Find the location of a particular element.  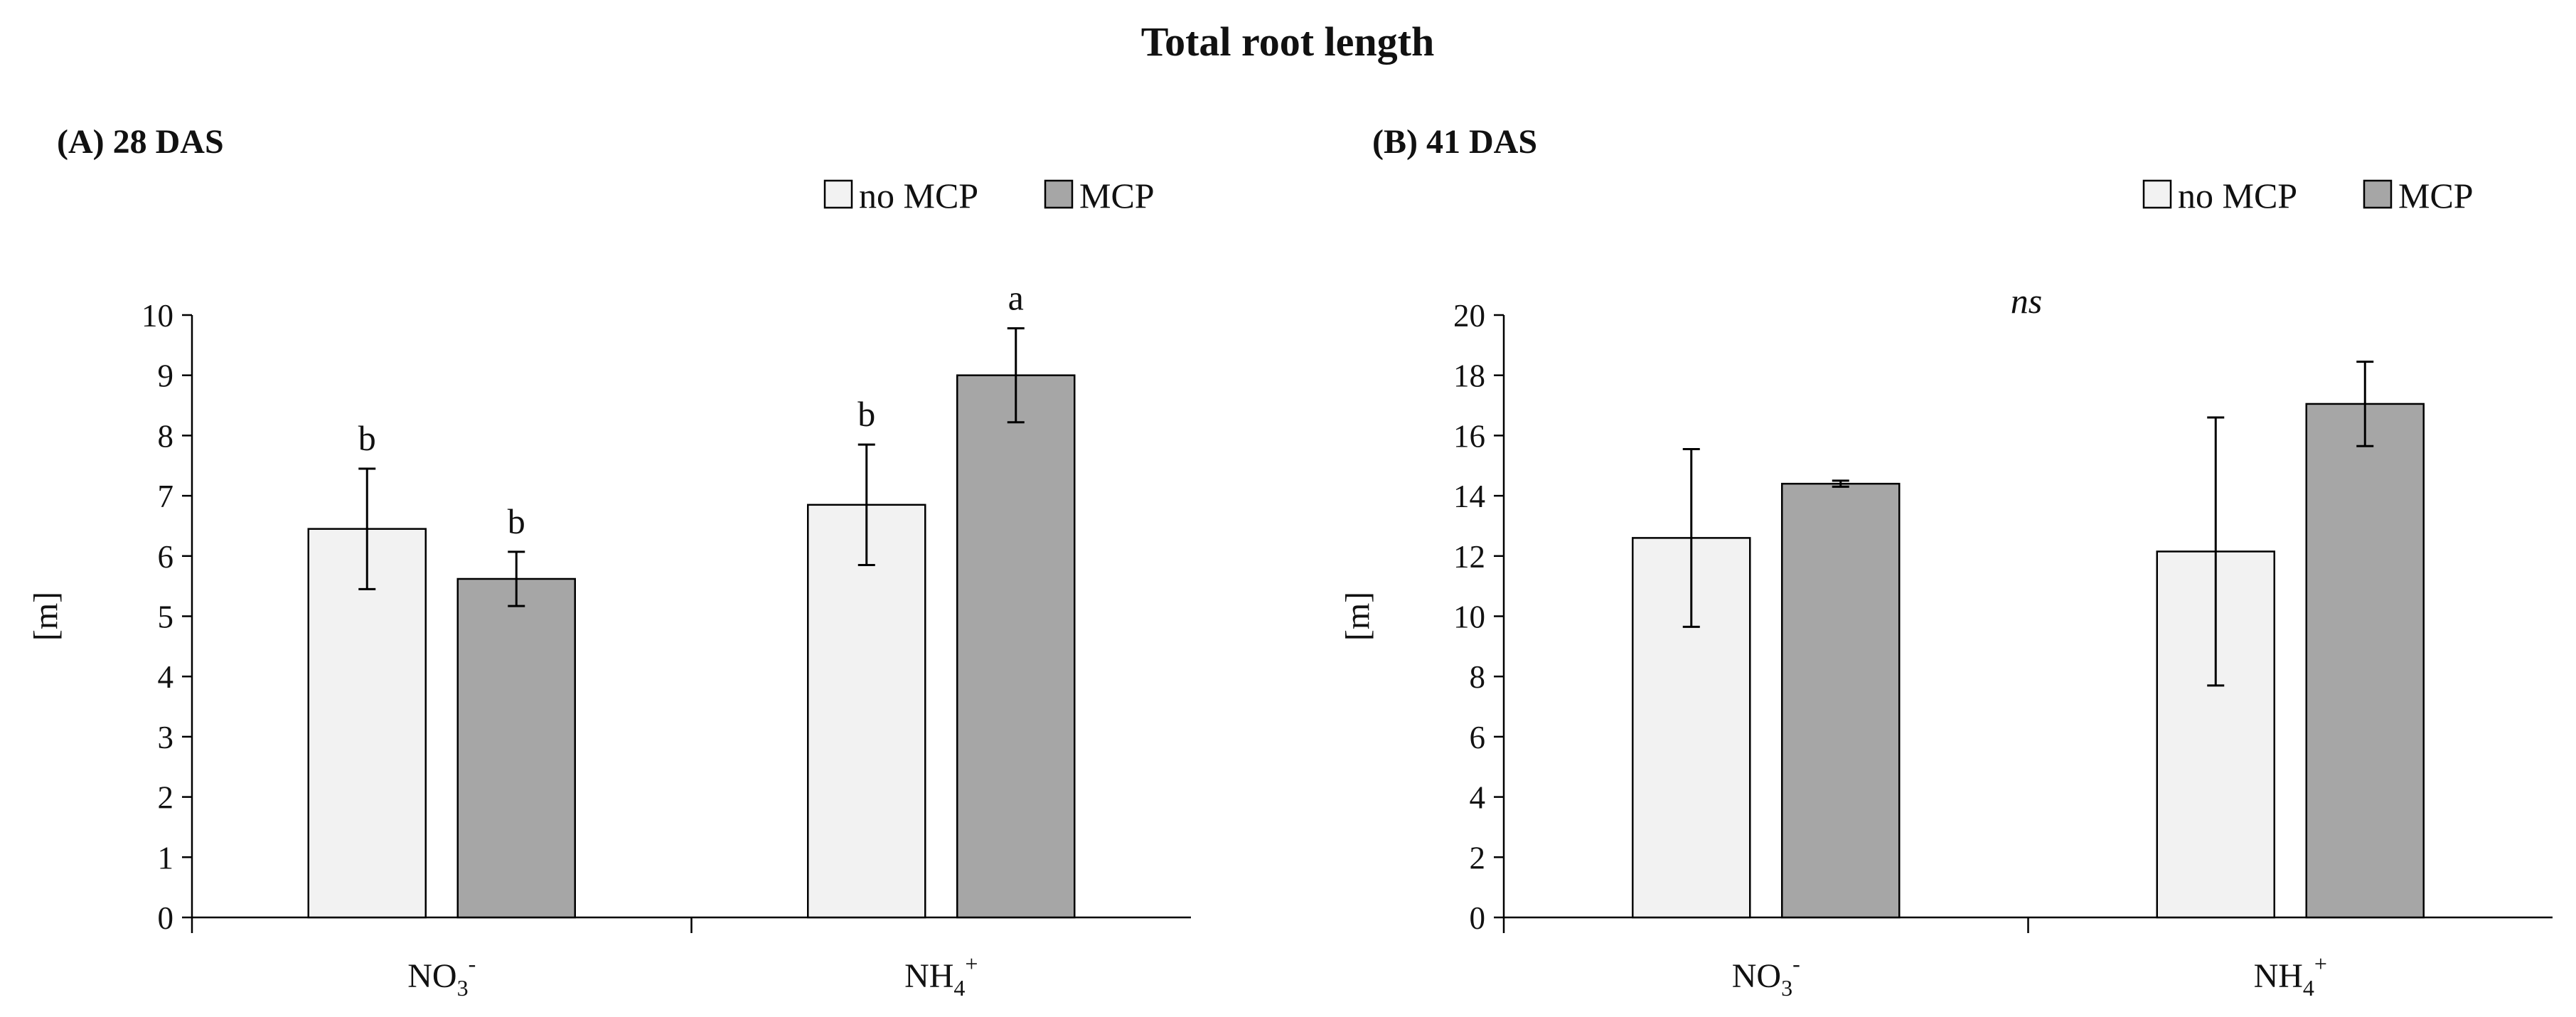

significance-annotation: ns is located at coordinates (2026, 301).